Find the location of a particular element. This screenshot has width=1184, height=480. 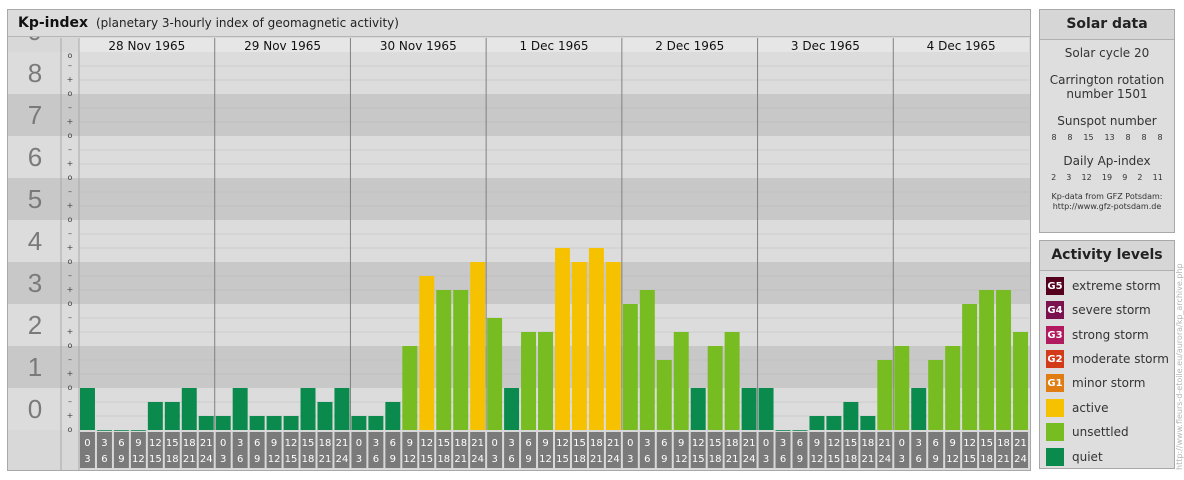

interval-start-label: 18 is located at coordinates (325, 443).